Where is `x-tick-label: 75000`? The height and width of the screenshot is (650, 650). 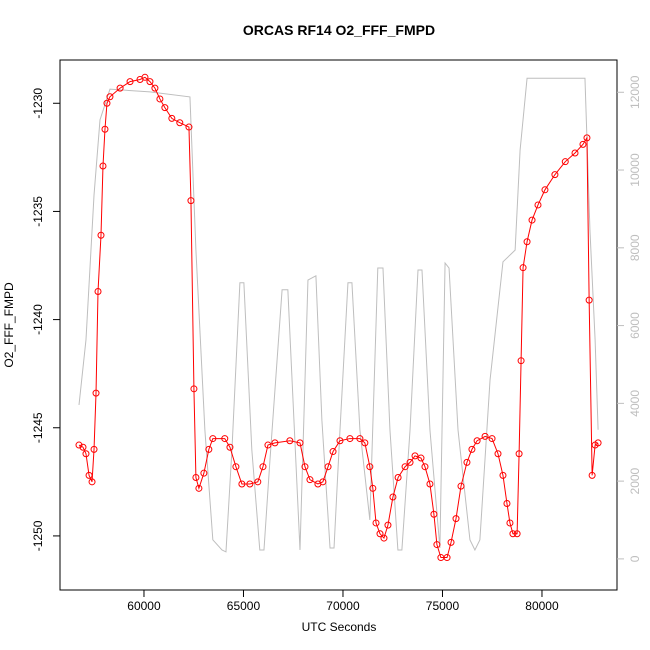
x-tick-label: 75000 is located at coordinates (443, 606).